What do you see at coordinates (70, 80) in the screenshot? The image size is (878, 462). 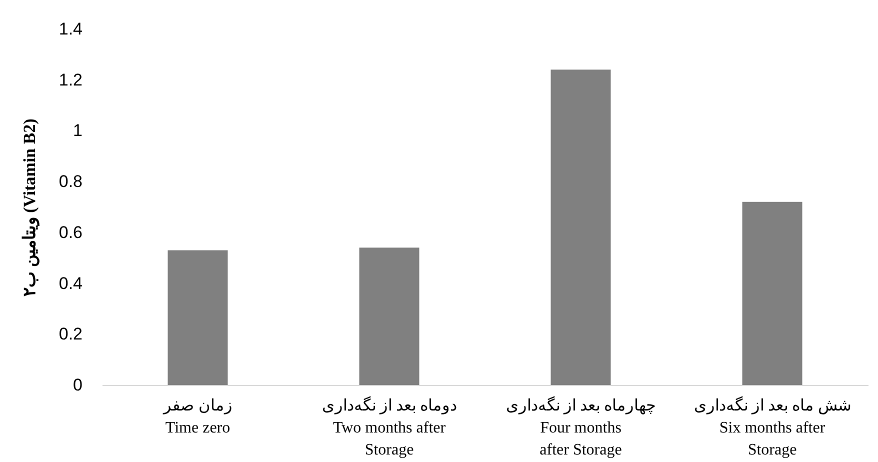 I see `y-tick-label: 1.2` at bounding box center [70, 80].